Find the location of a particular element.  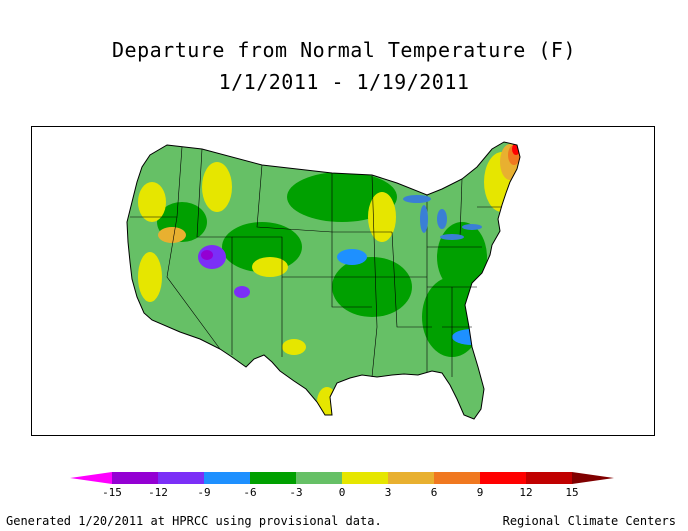

legend-tick-label: 9 is located at coordinates (480, 492).